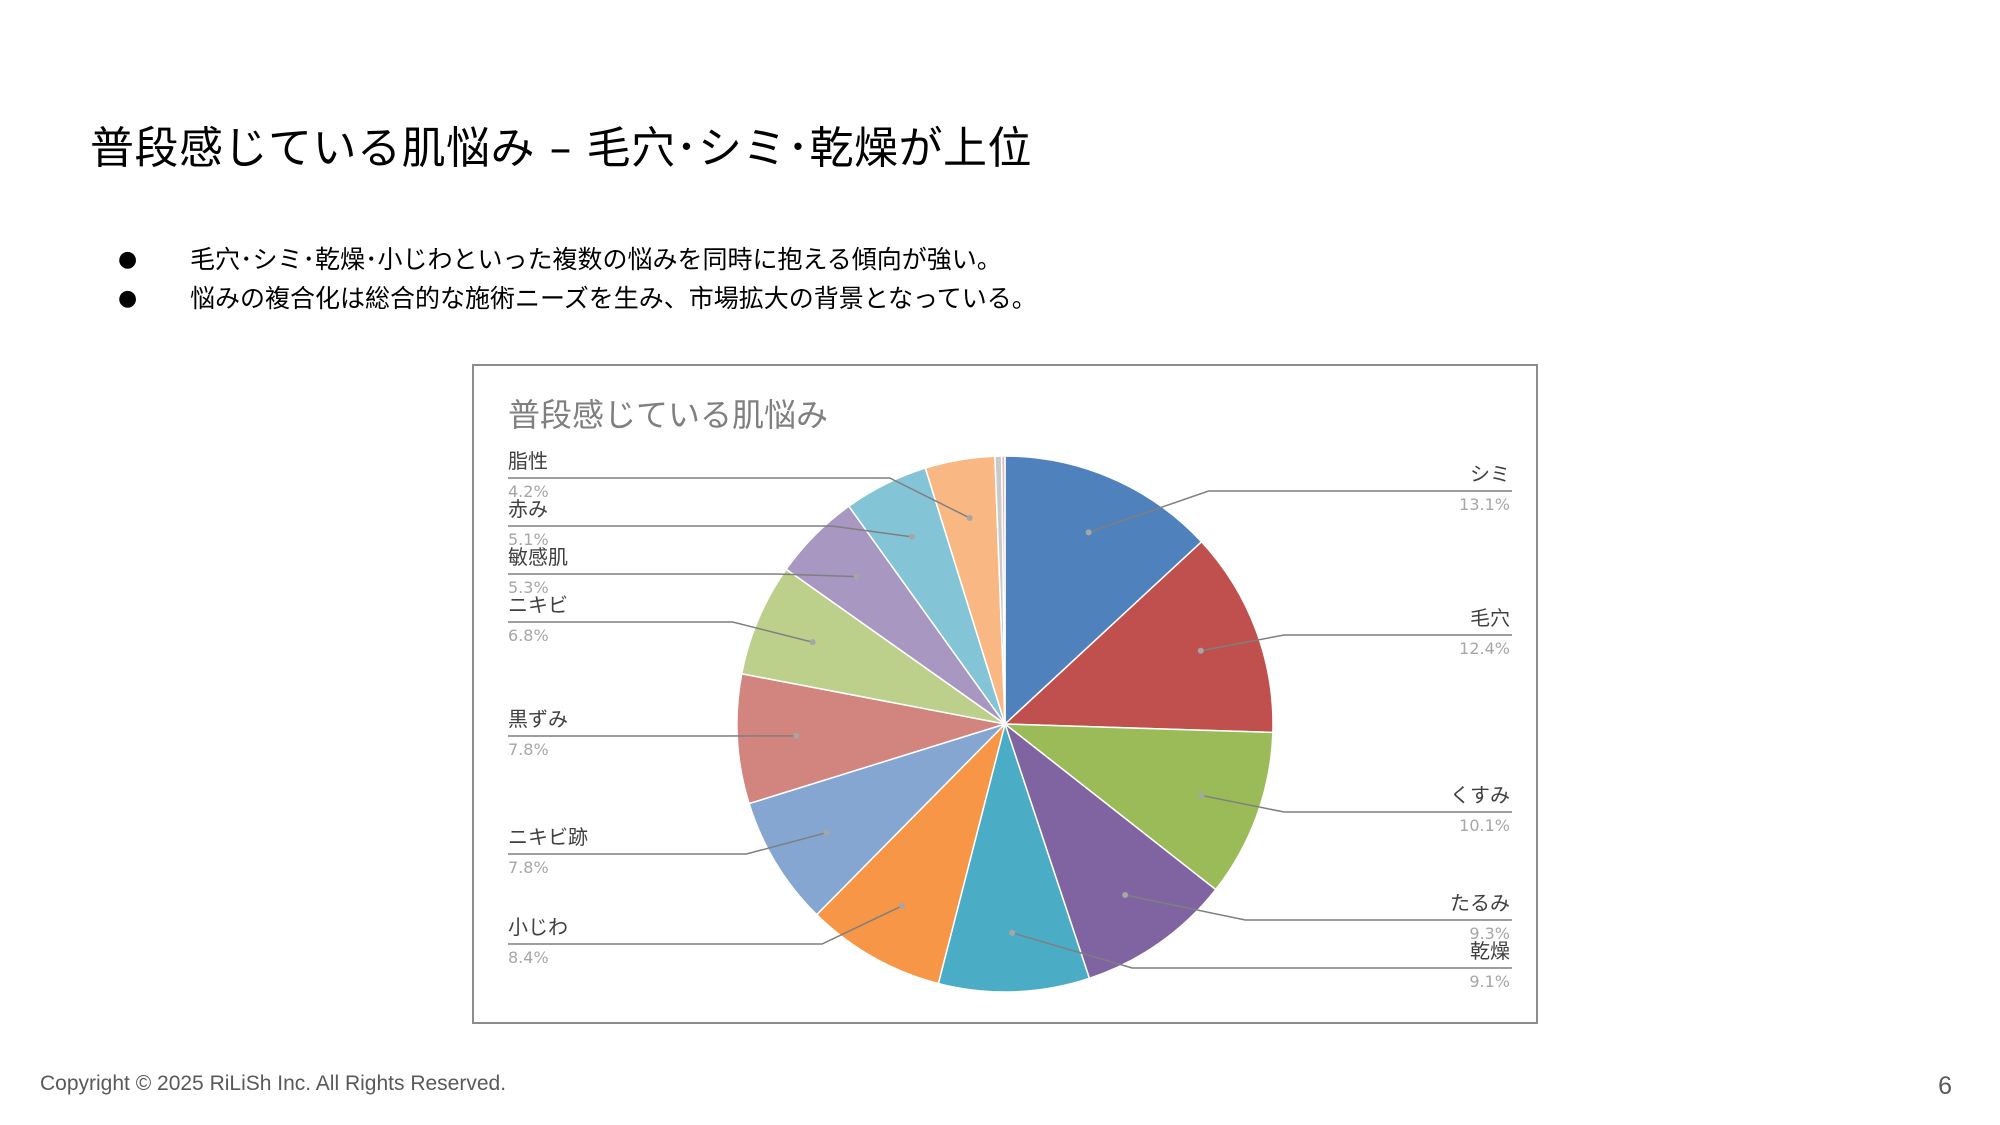 Image resolution: width=2000 pixels, height=1125 pixels. Describe the element at coordinates (1480, 795) in the screenshot. I see `slice-label: くすみ` at that location.